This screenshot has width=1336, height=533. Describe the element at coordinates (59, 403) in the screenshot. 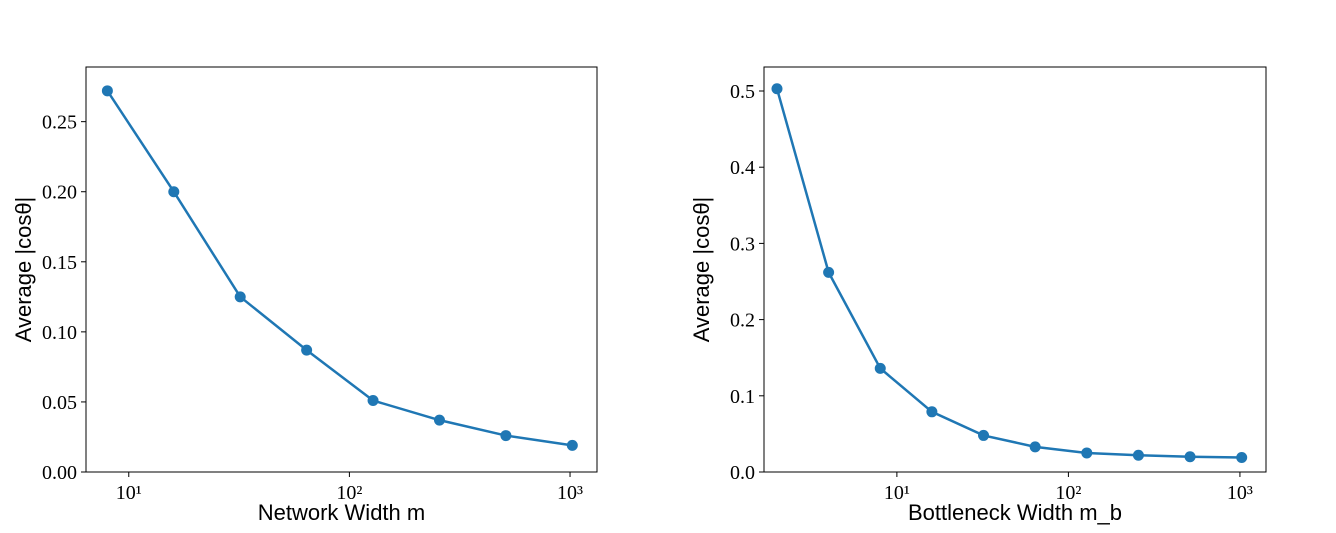

I see `y-tick-label: 0.05` at that location.